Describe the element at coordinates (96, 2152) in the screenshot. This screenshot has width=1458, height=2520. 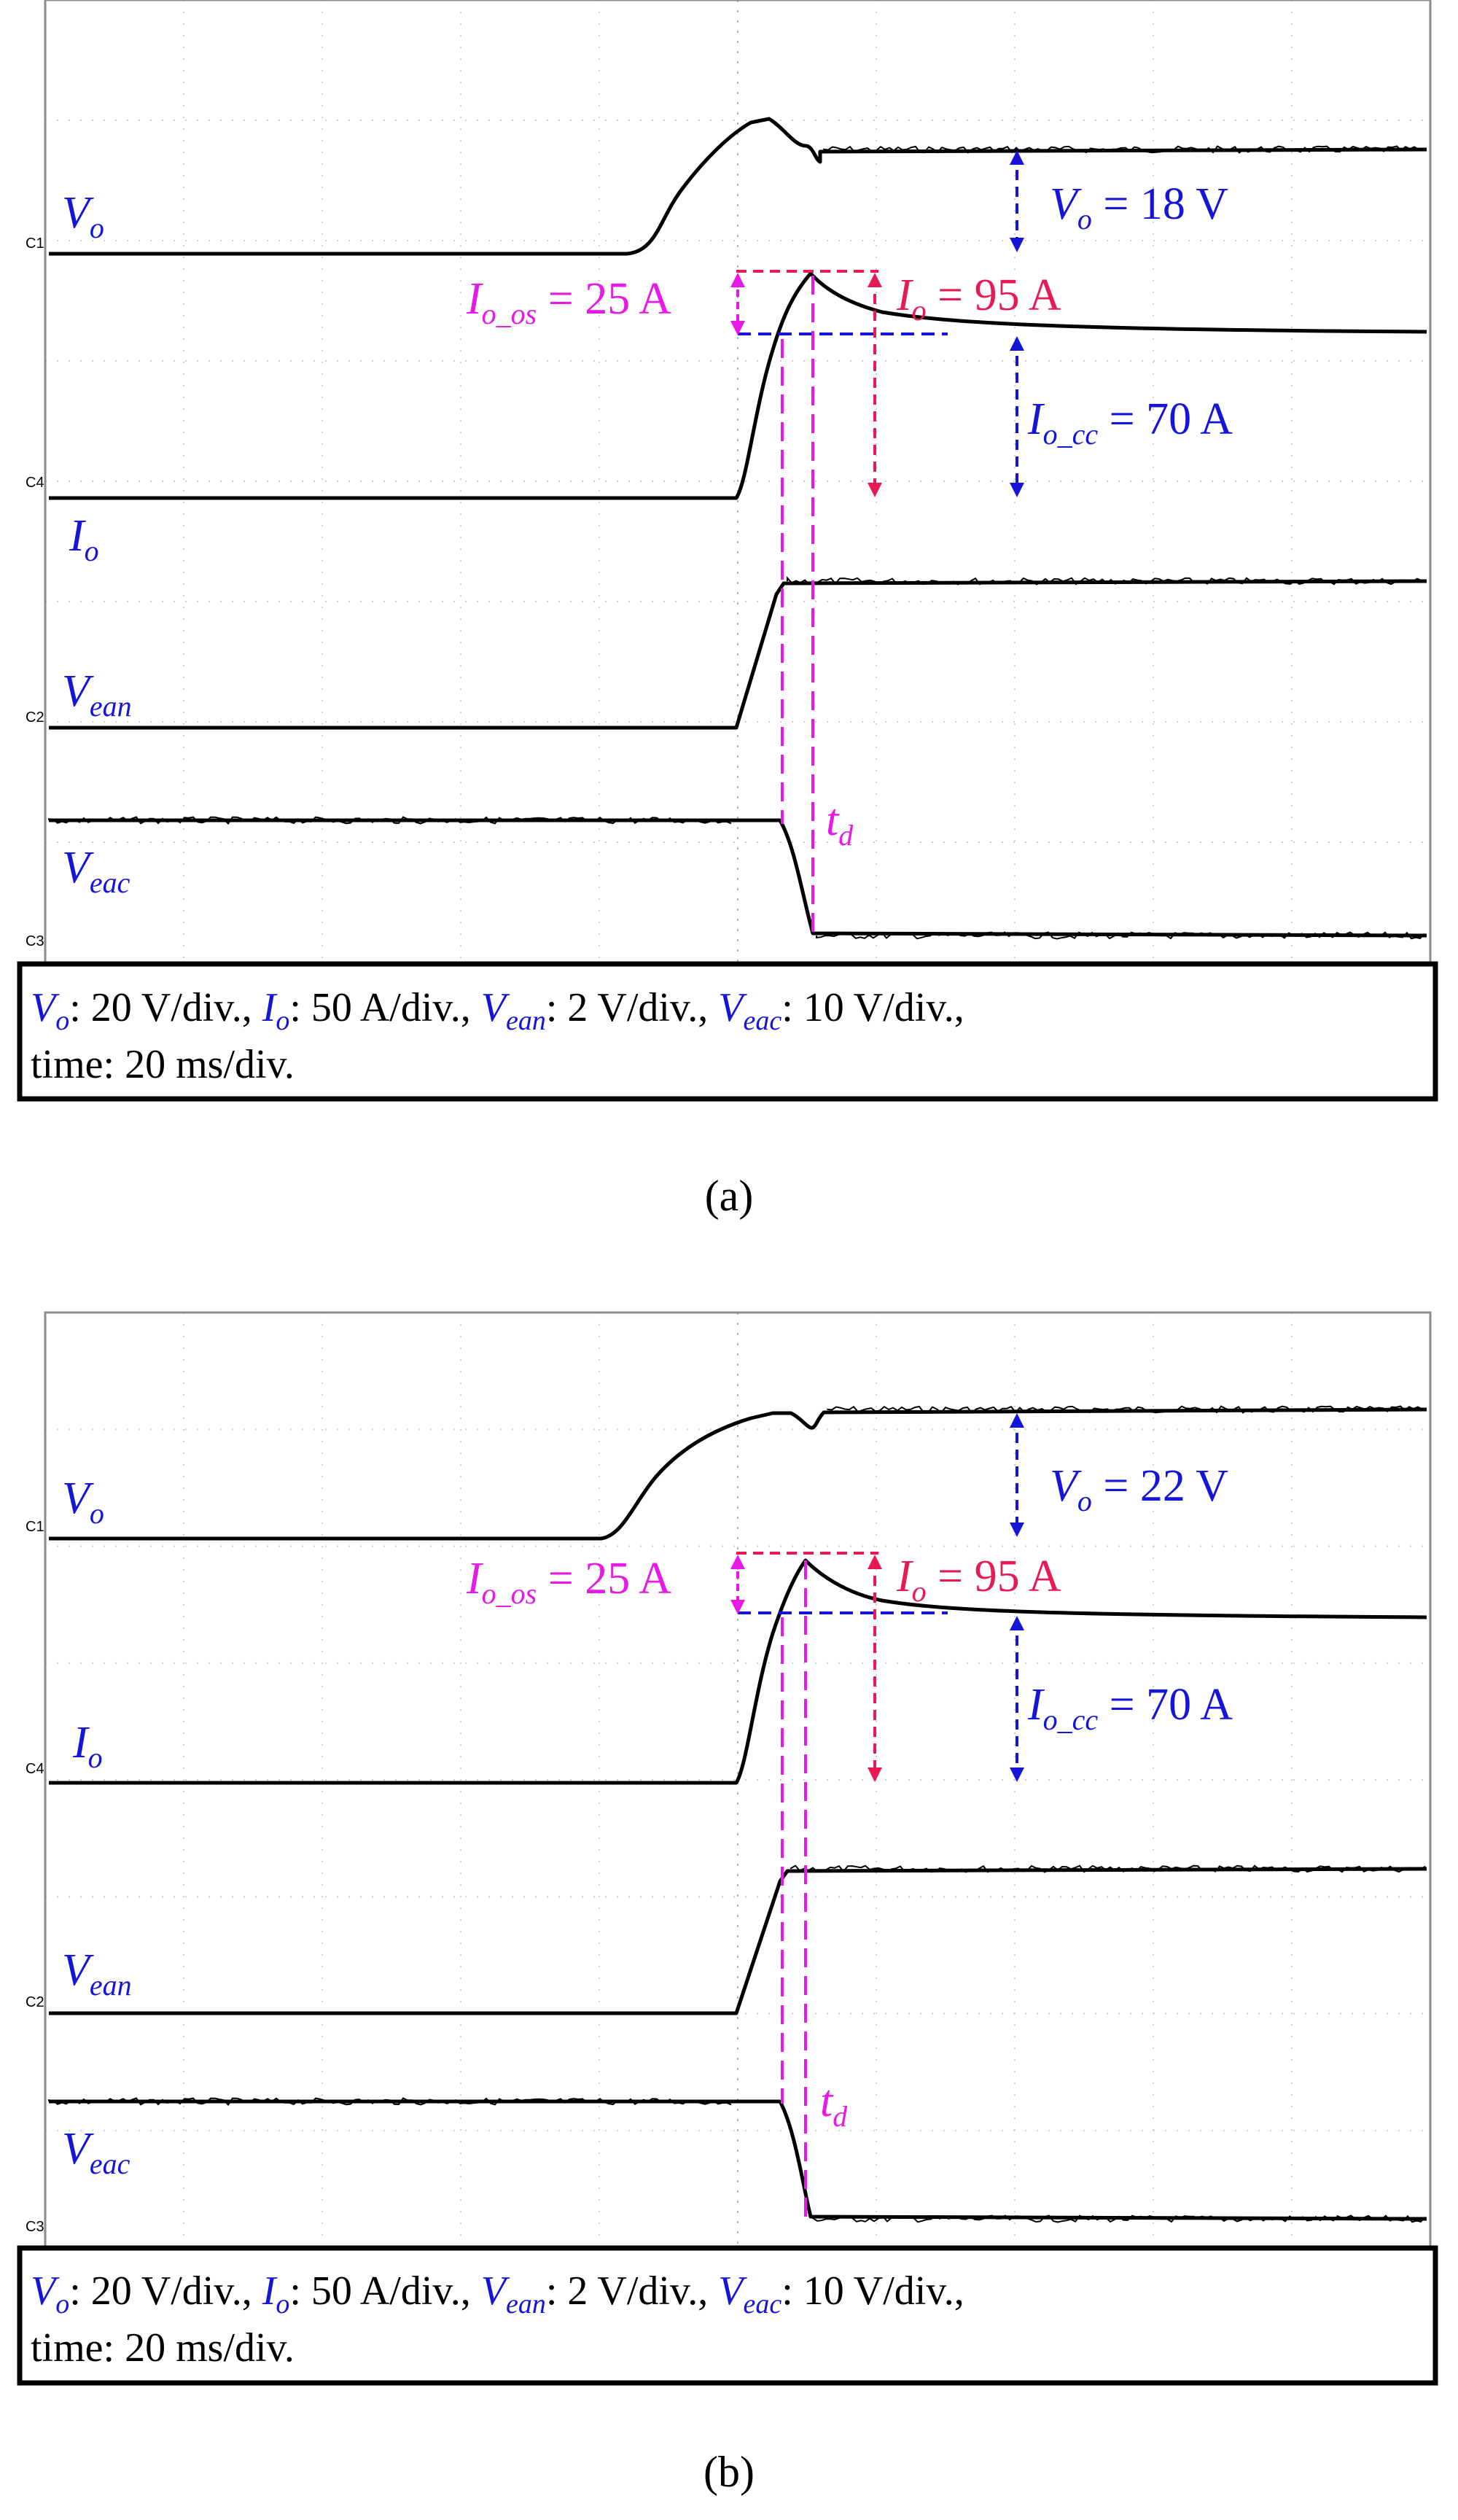
I see `panel-b-veac-label: Veac` at that location.